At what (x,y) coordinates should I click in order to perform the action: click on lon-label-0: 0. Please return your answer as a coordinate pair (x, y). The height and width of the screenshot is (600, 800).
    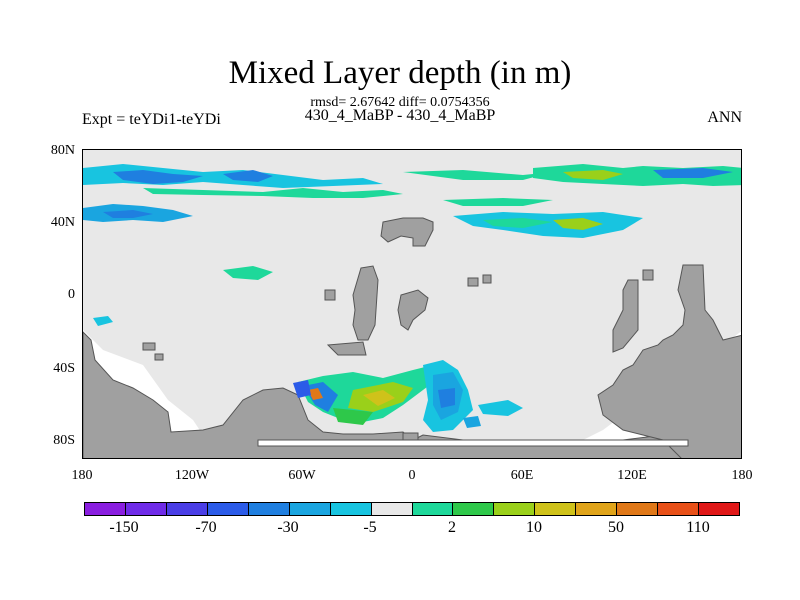
    Looking at the image, I should click on (412, 475).